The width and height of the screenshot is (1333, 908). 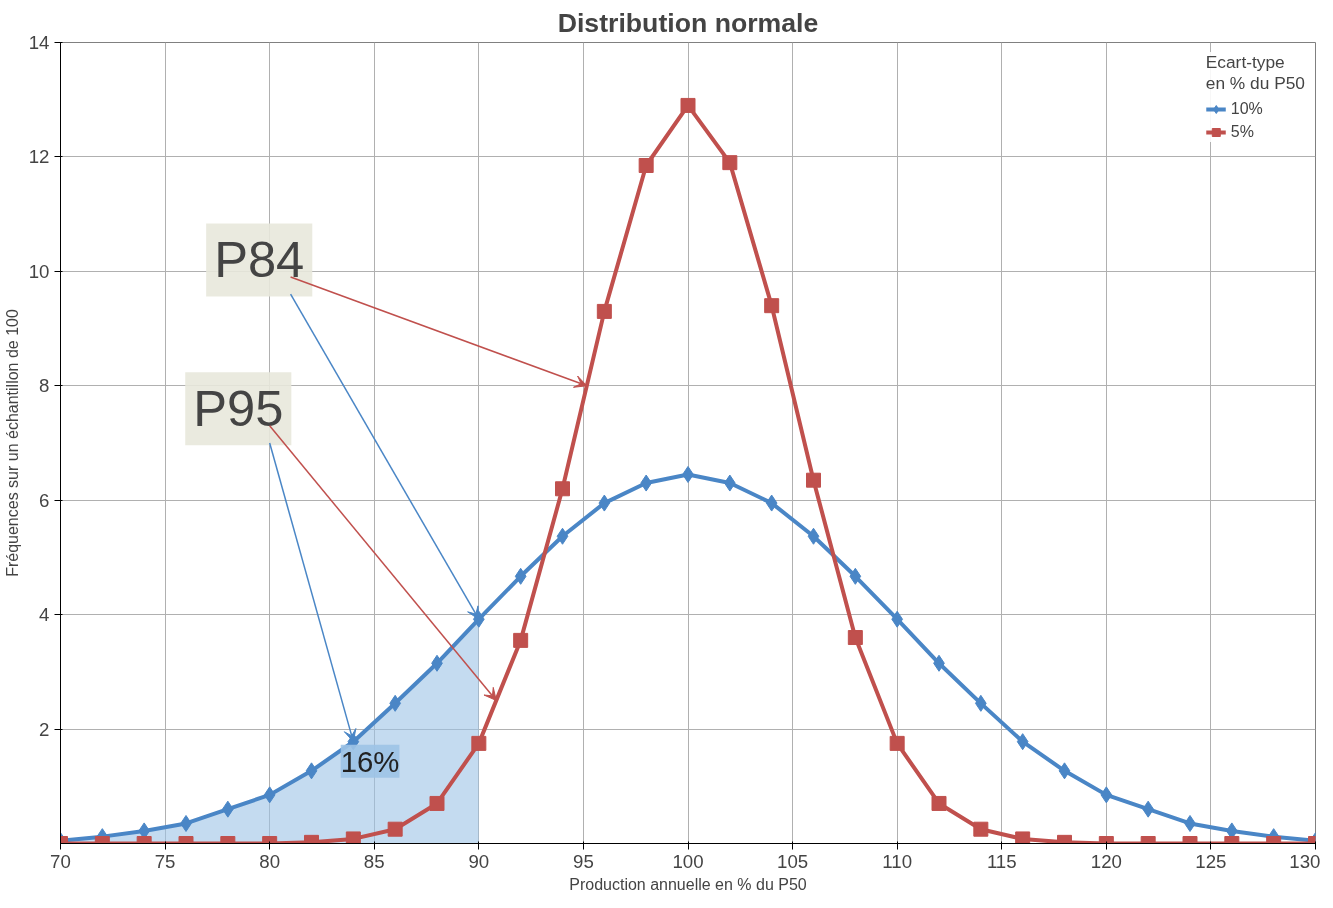 What do you see at coordinates (165, 861) in the screenshot?
I see `x-tick-label: 75` at bounding box center [165, 861].